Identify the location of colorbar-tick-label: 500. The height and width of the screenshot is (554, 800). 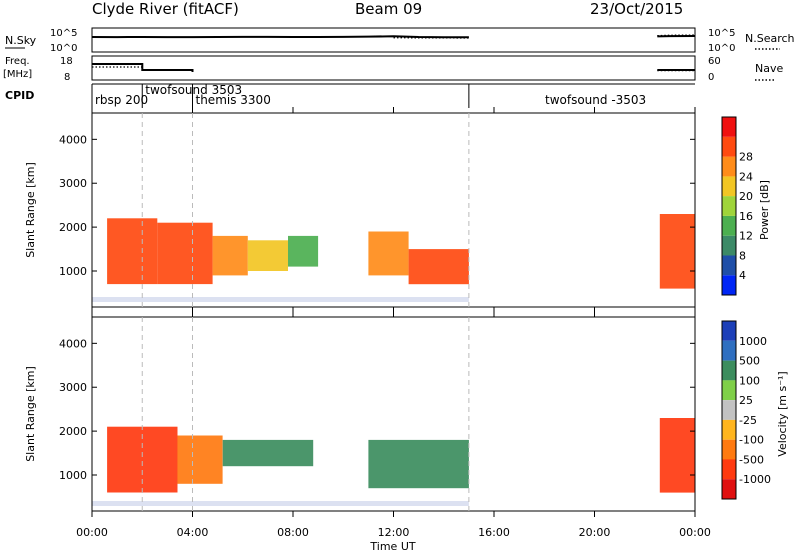
(749, 361).